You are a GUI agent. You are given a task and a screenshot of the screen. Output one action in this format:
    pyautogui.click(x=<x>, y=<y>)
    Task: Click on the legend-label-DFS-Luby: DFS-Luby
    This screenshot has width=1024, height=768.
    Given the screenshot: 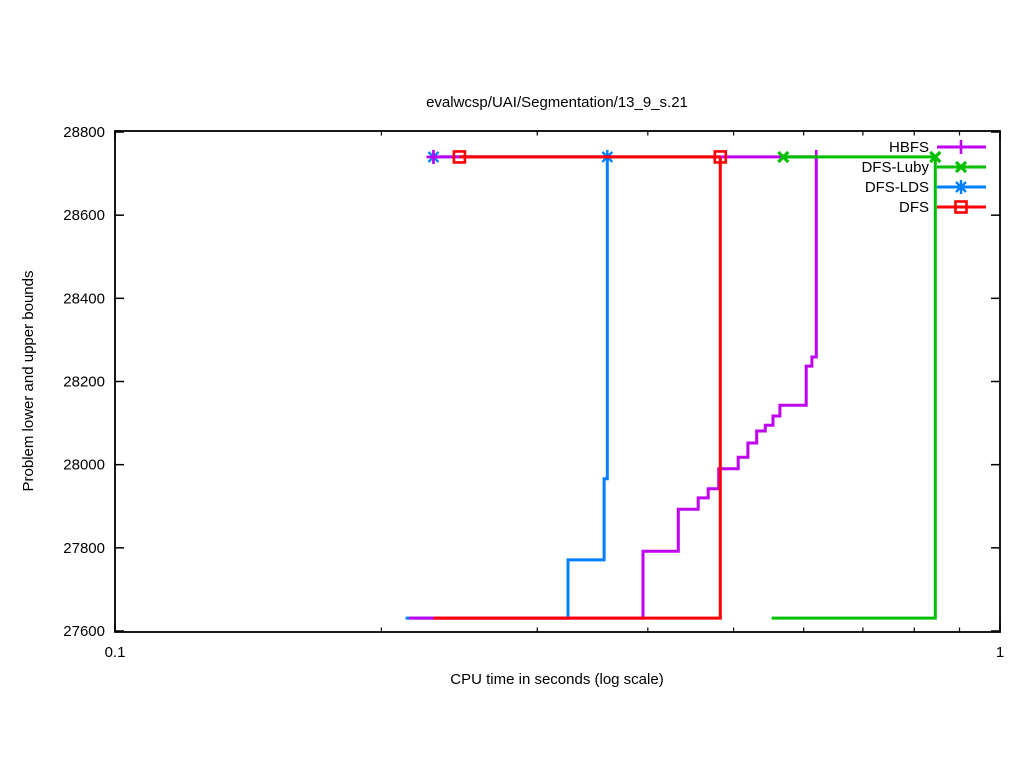 What is the action you would take?
    pyautogui.click(x=895, y=167)
    